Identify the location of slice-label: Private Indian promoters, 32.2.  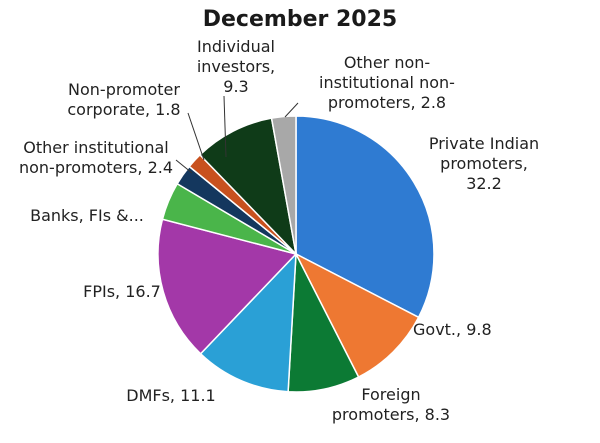
(484, 163).